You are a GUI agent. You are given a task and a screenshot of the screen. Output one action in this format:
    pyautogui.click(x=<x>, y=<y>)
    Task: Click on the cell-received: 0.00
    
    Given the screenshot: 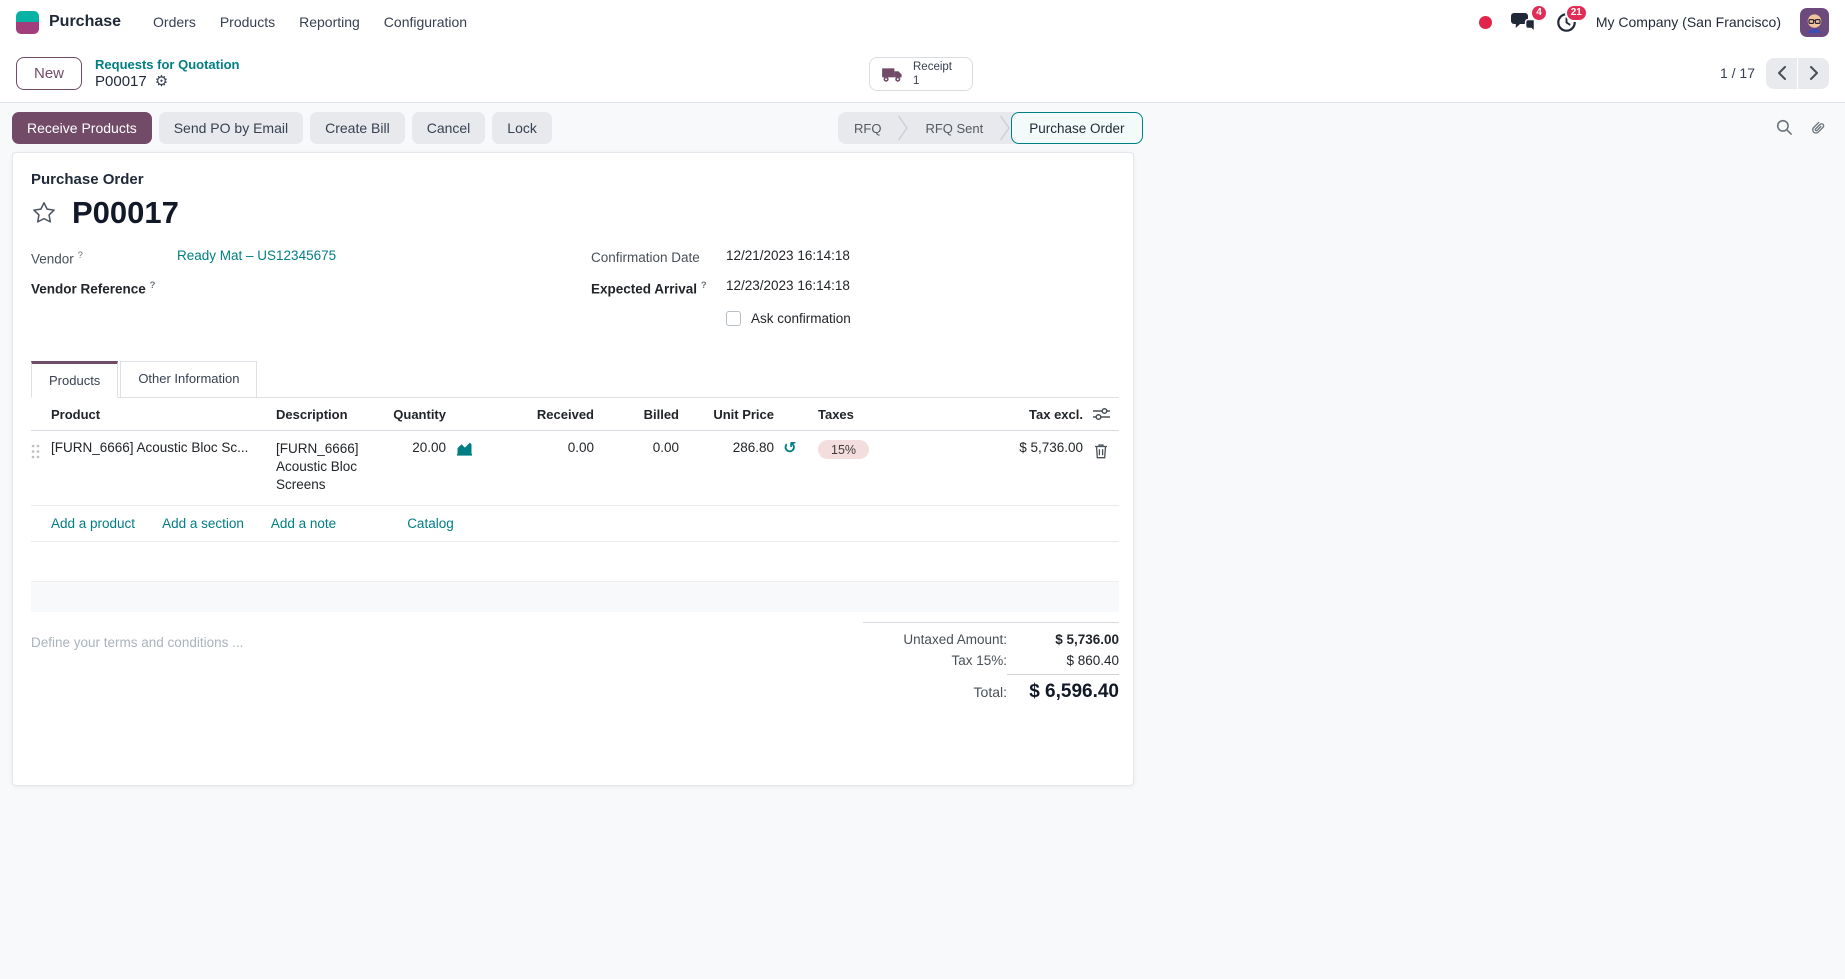 What is the action you would take?
    pyautogui.click(x=580, y=447)
    